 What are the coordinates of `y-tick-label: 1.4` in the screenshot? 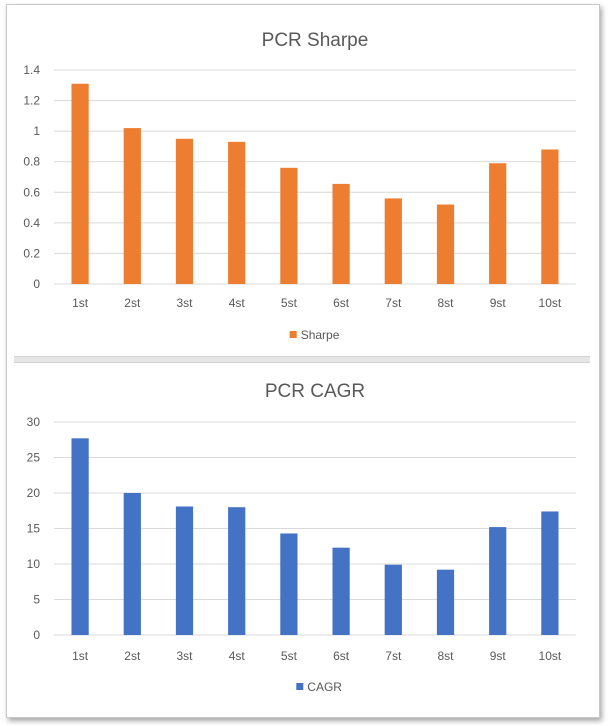 It's located at (31, 70).